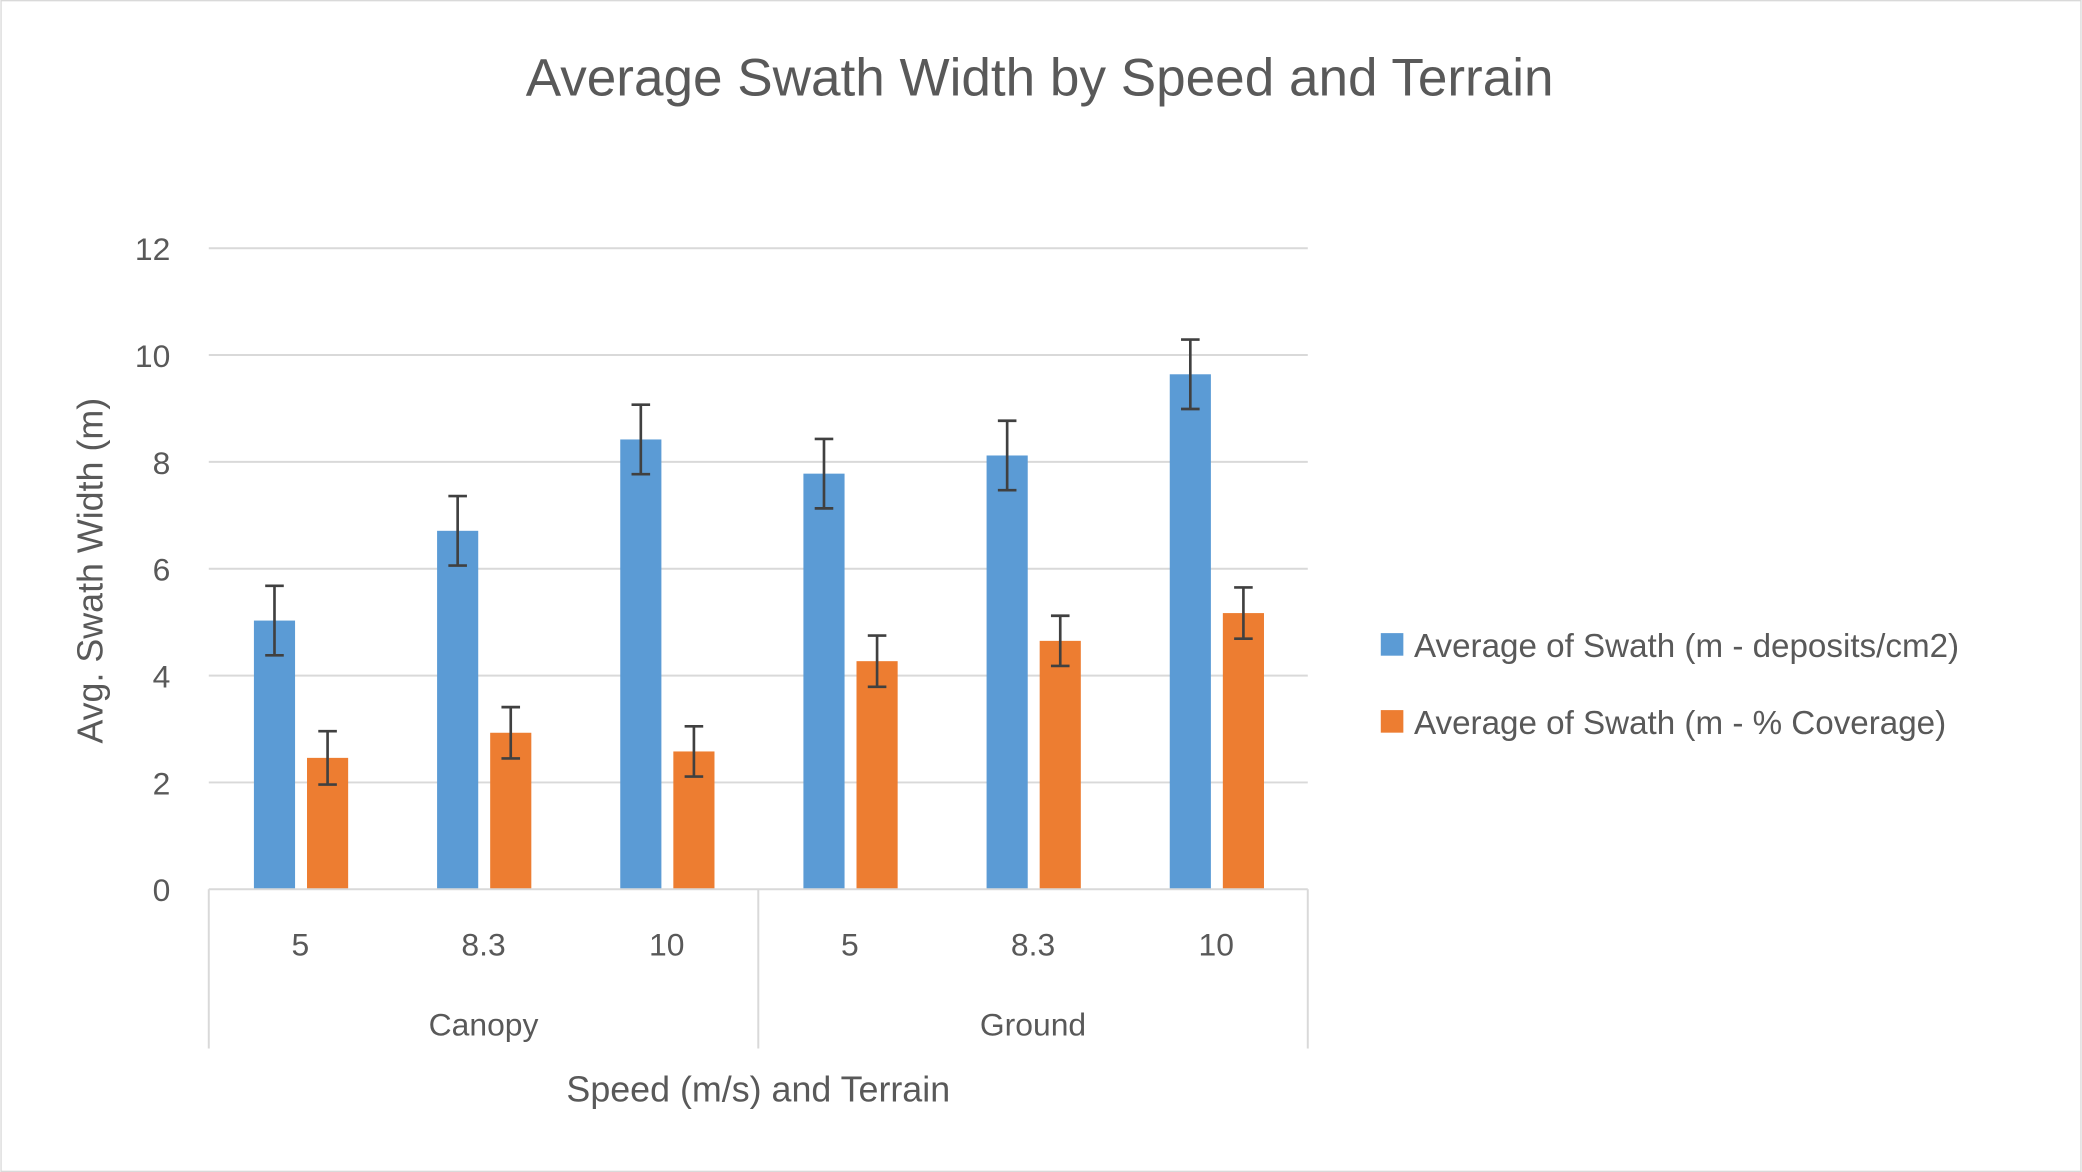 The width and height of the screenshot is (2082, 1172). What do you see at coordinates (1686, 646) in the screenshot?
I see `legend-label: Average of Swath (m - deposits/cm2)` at bounding box center [1686, 646].